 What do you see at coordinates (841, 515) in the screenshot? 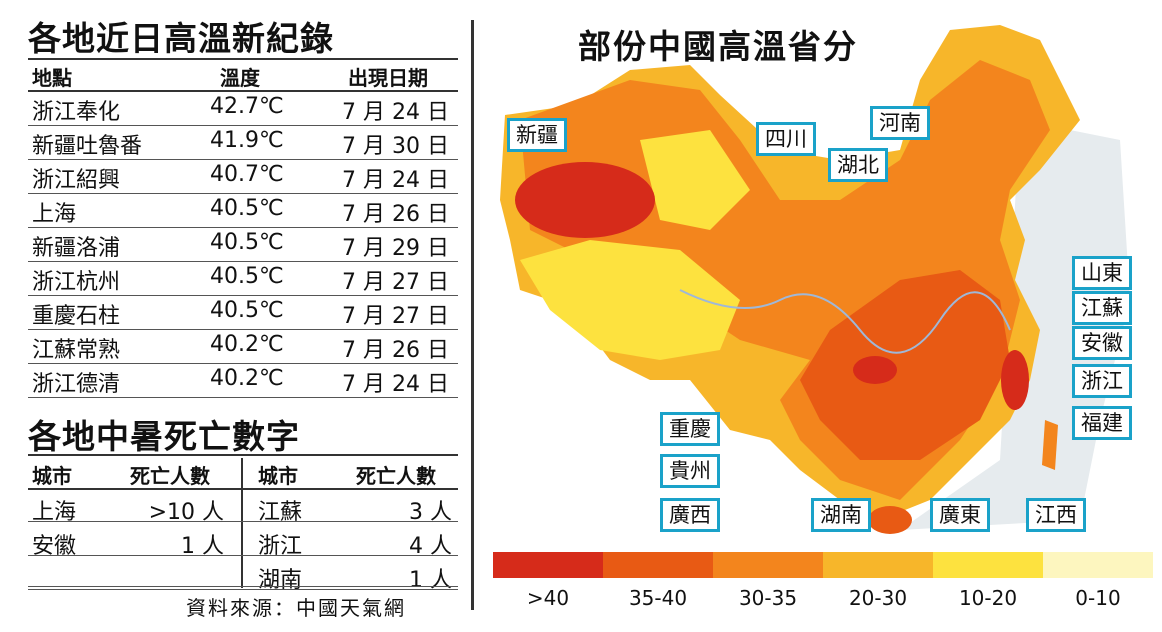
I see `label-hunan: 湖南` at bounding box center [841, 515].